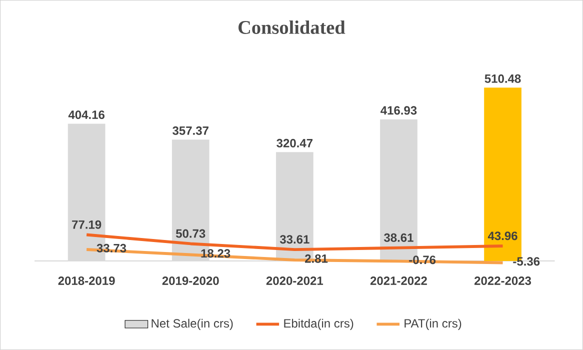 This screenshot has width=583, height=350. Describe the element at coordinates (433, 324) in the screenshot. I see `legend-label: PAT(in crs)` at that location.